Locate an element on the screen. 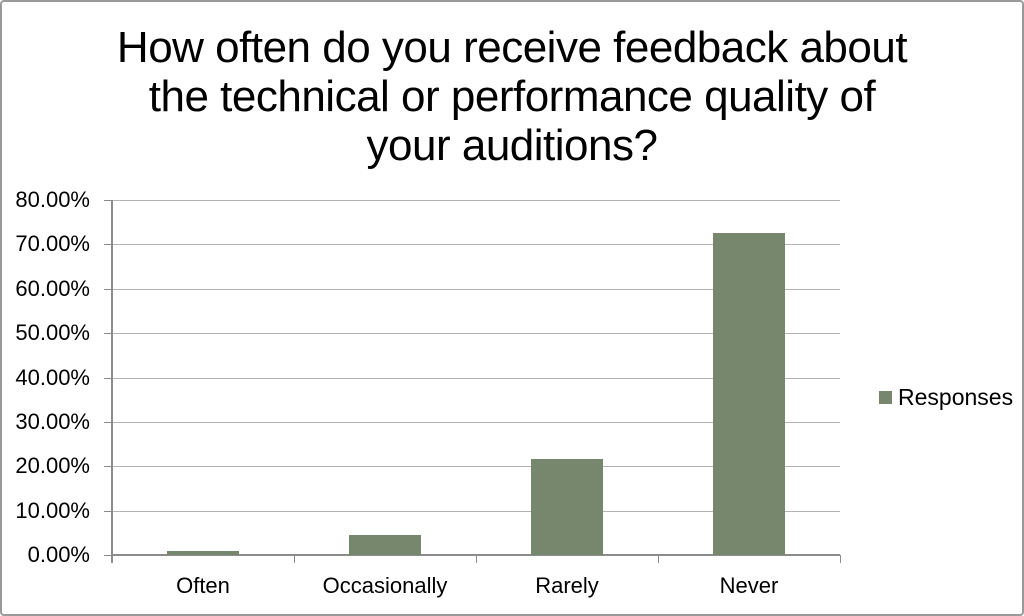 The width and height of the screenshot is (1024, 616). y-axis-line is located at coordinates (112, 381).